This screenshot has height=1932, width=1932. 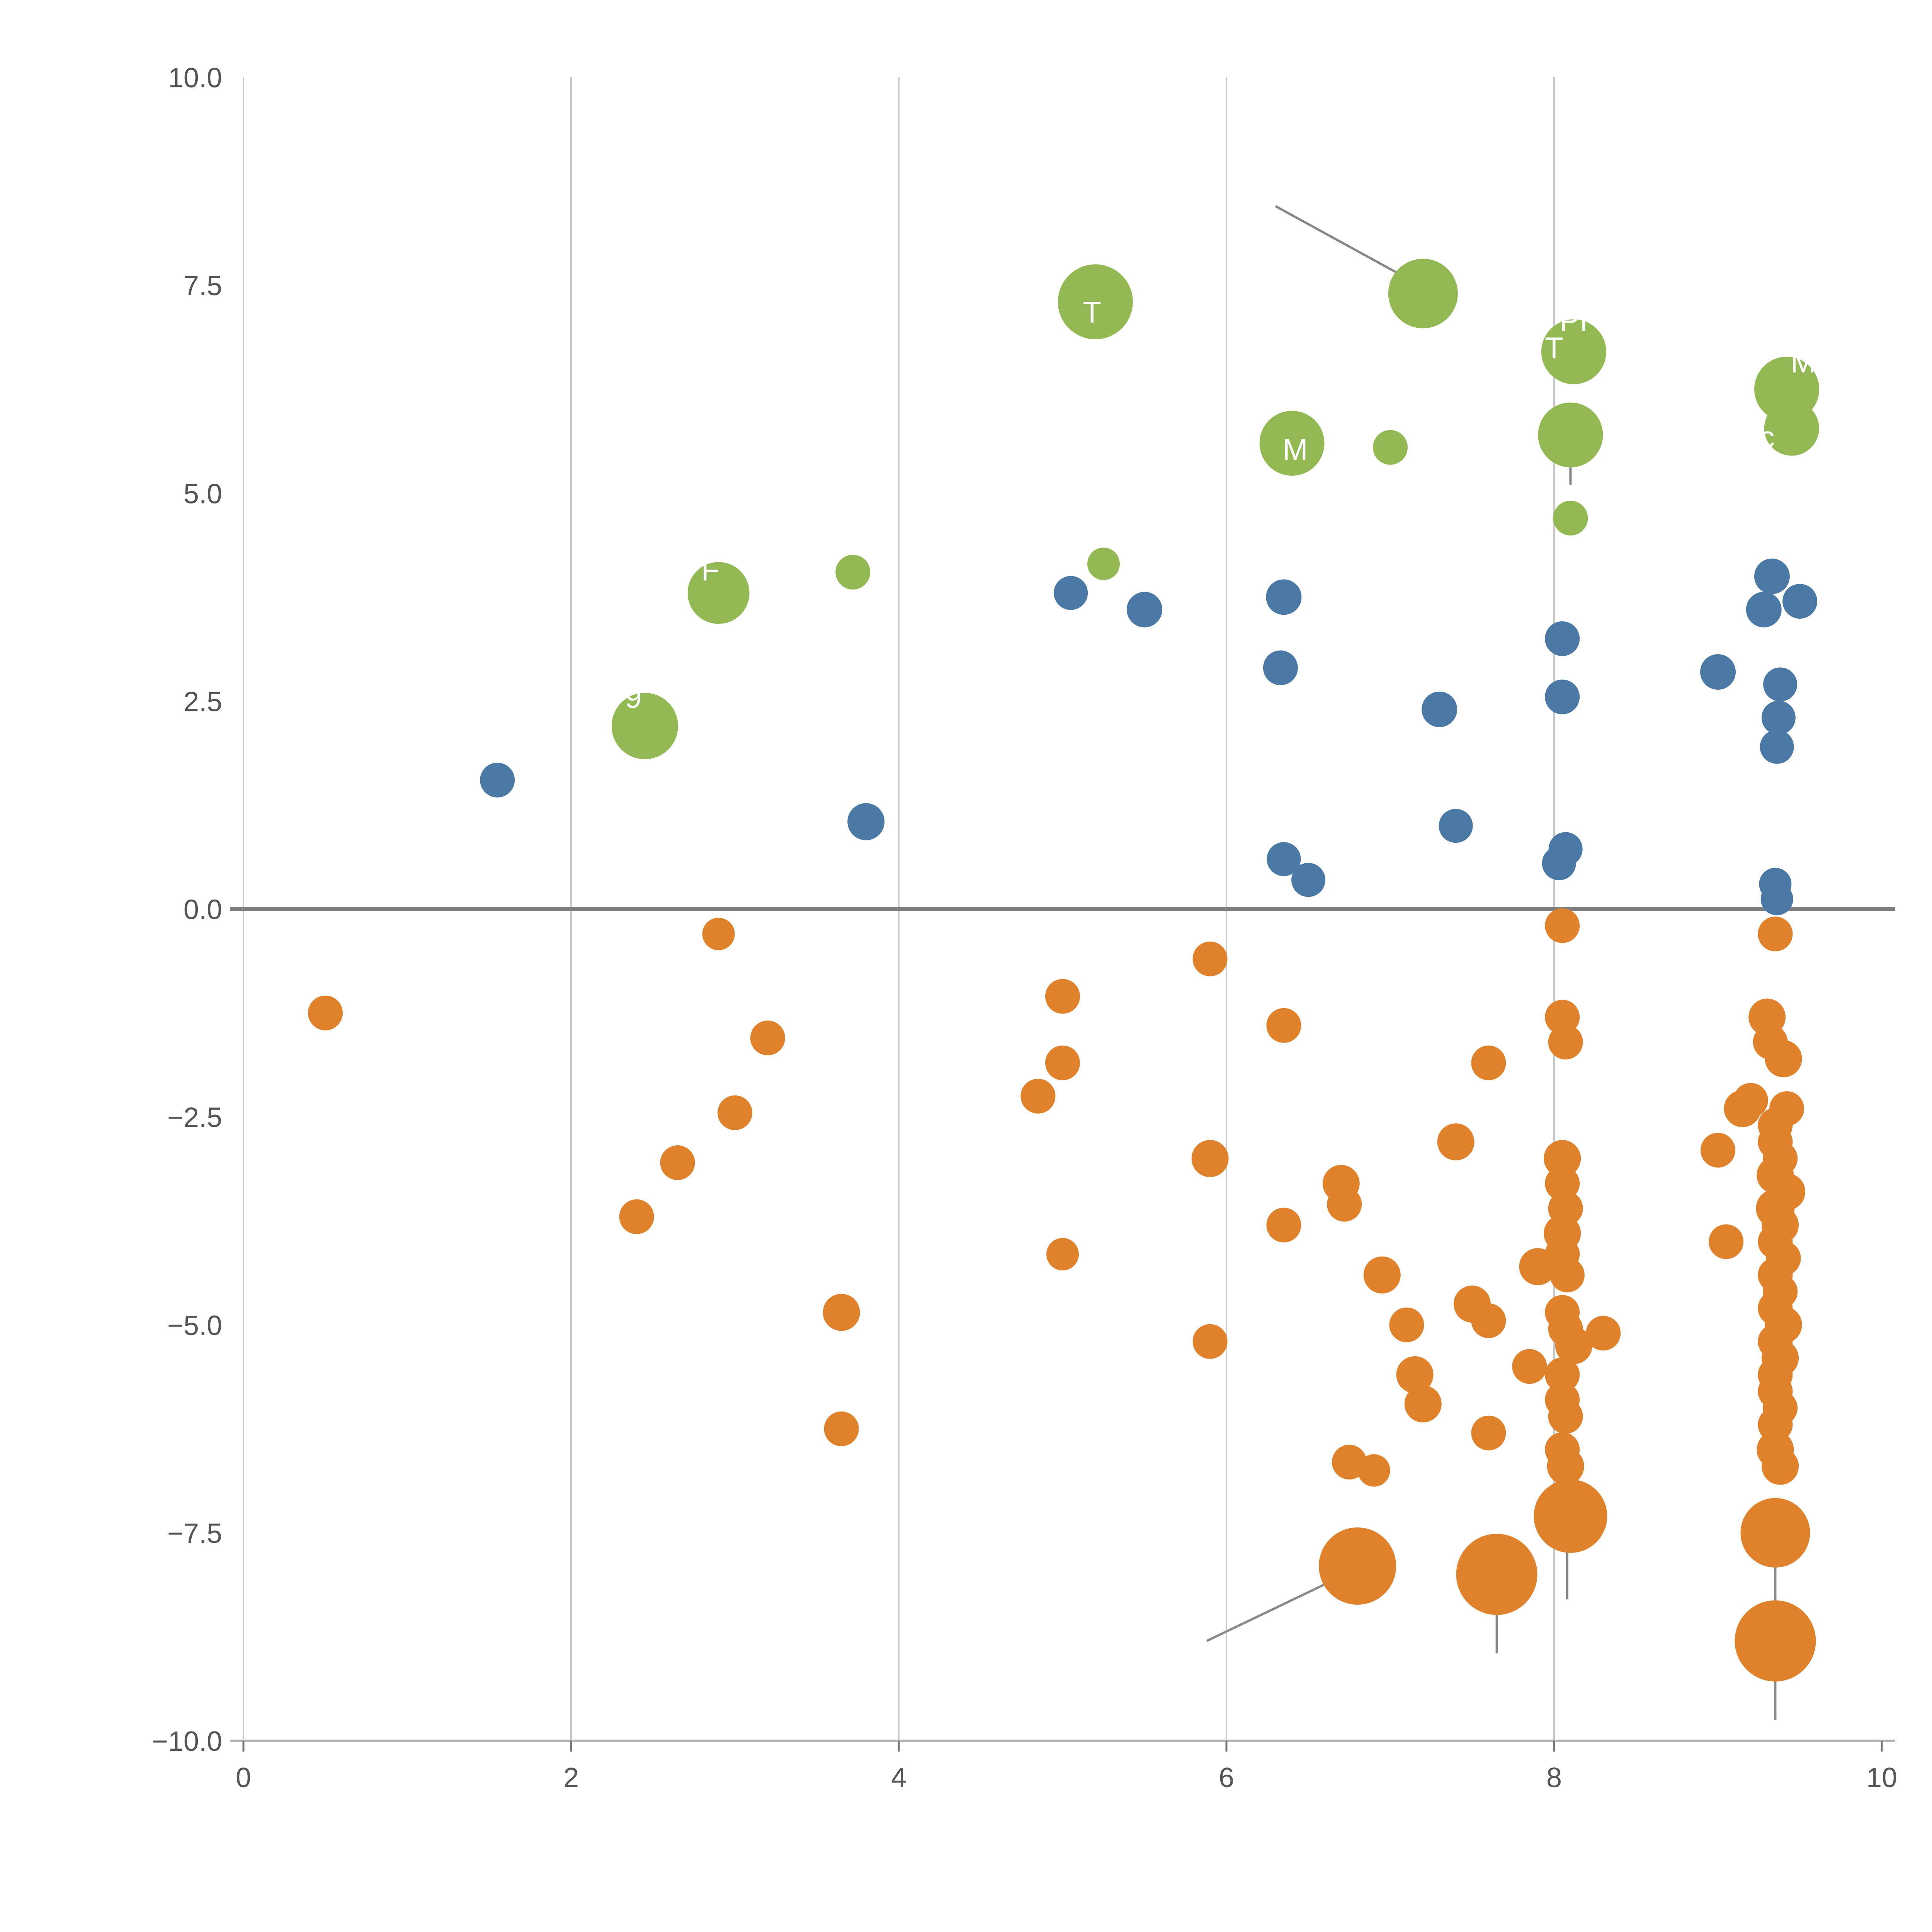 What do you see at coordinates (194, 1118) in the screenshot?
I see `y-tick-label: −2.5` at bounding box center [194, 1118].